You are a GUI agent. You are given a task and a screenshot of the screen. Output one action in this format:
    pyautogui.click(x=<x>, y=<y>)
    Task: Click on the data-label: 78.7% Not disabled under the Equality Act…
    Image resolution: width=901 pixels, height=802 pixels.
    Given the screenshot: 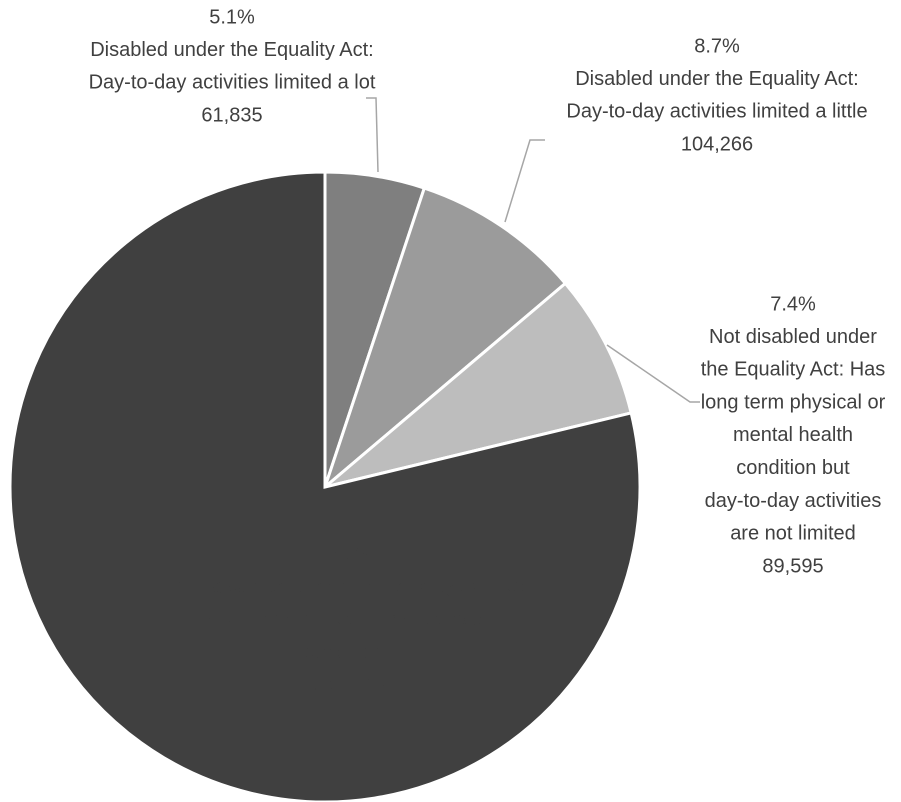 What is the action you would take?
    pyautogui.click(x=350, y=619)
    